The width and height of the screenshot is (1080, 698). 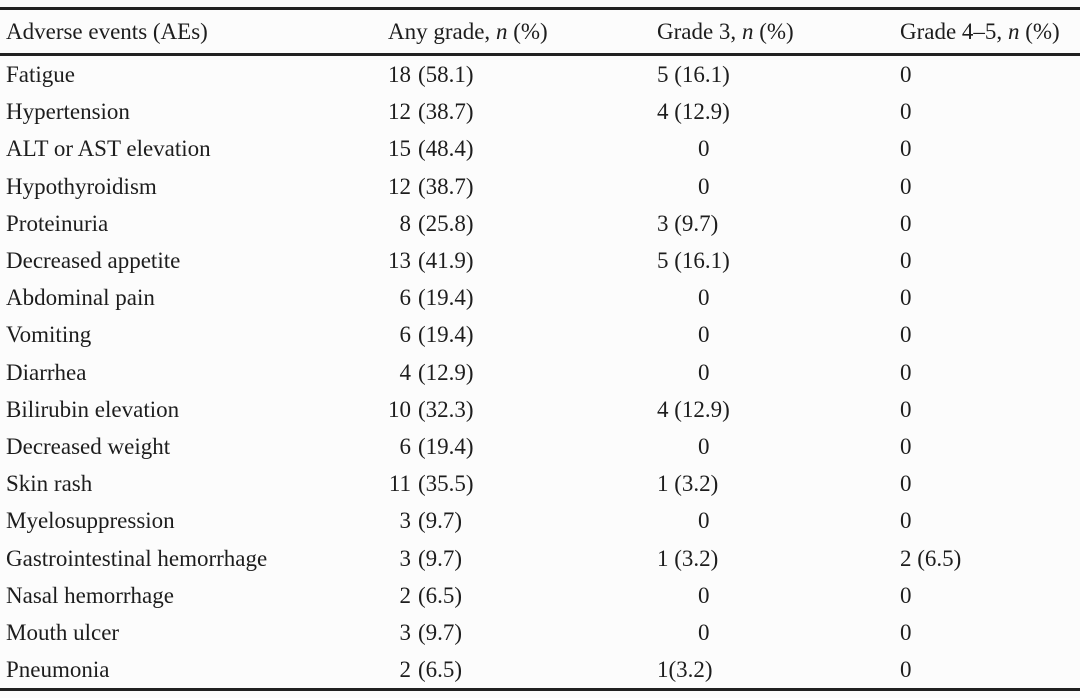 I want to click on ae-event-label: Bilirubin elevation, so click(x=93, y=409).